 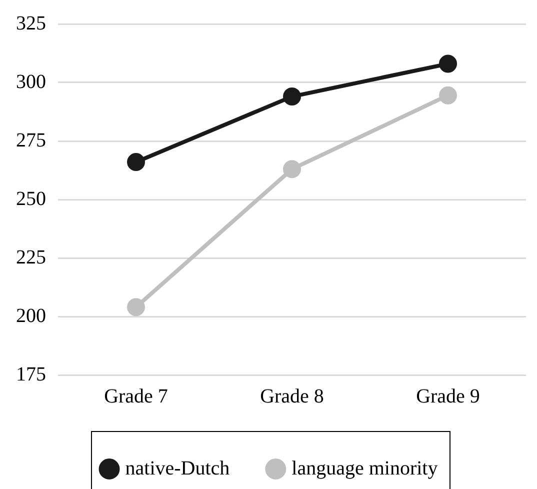 I want to click on x-tick-label: Grade 9, so click(x=448, y=396).